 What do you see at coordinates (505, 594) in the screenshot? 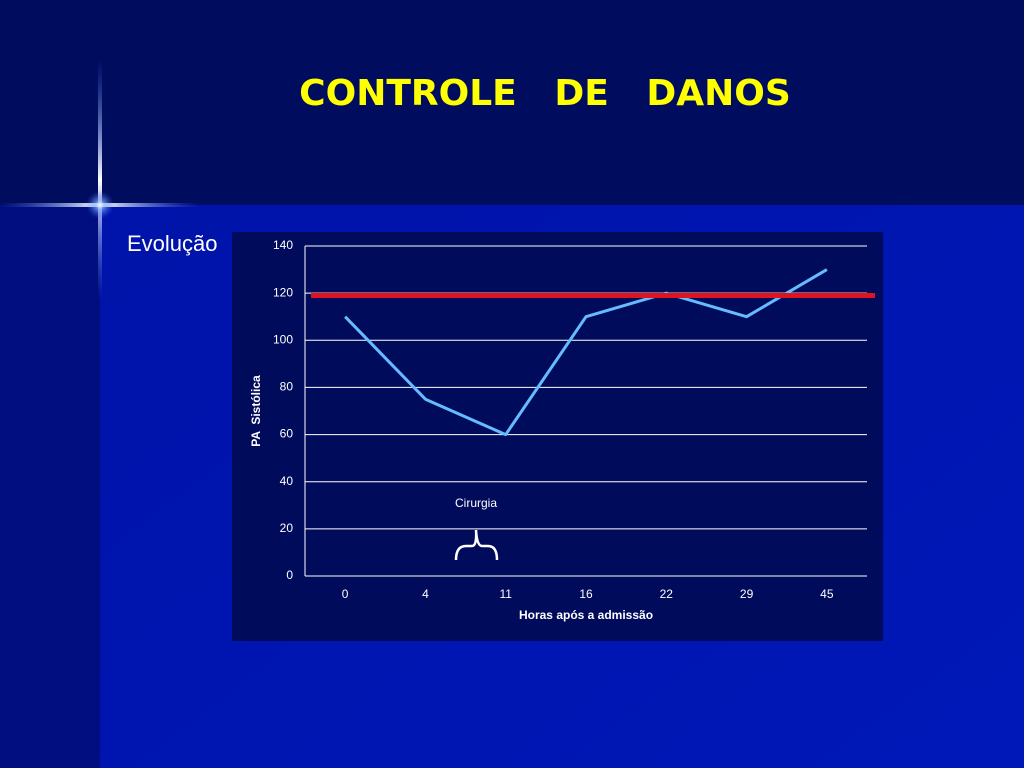
I see `x-tick-label: 11` at bounding box center [505, 594].